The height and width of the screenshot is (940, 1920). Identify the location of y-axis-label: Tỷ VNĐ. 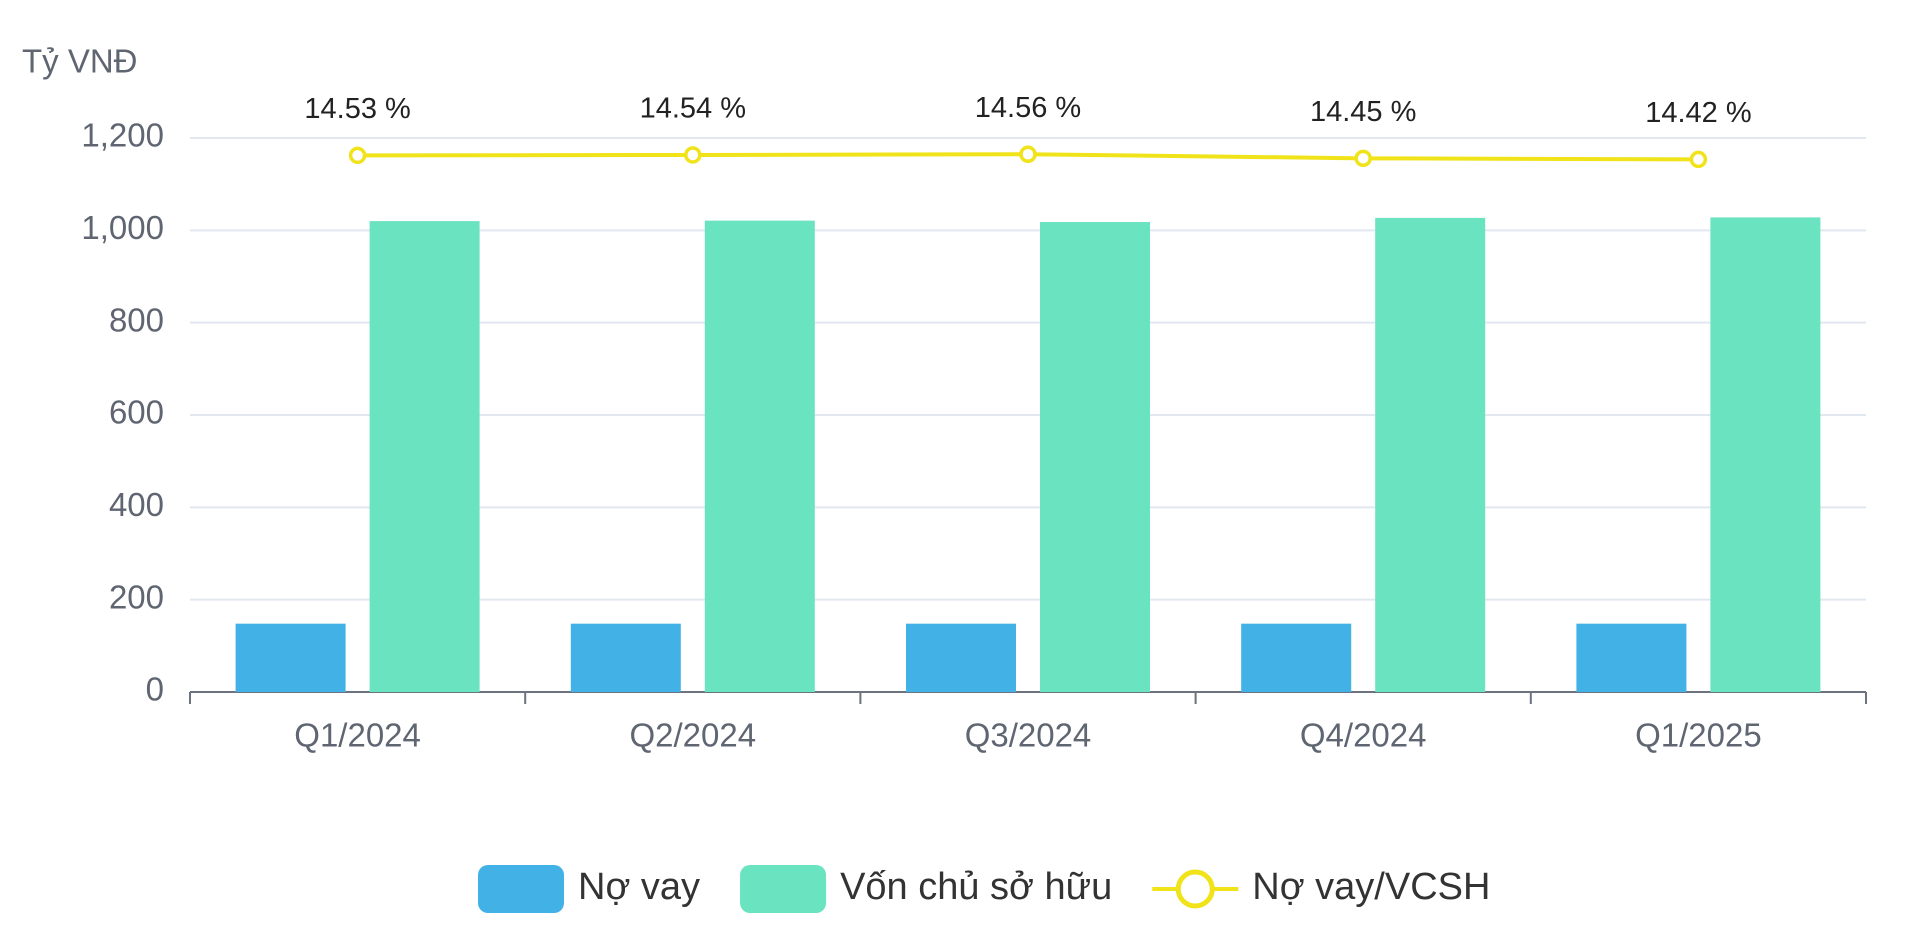
(80, 61).